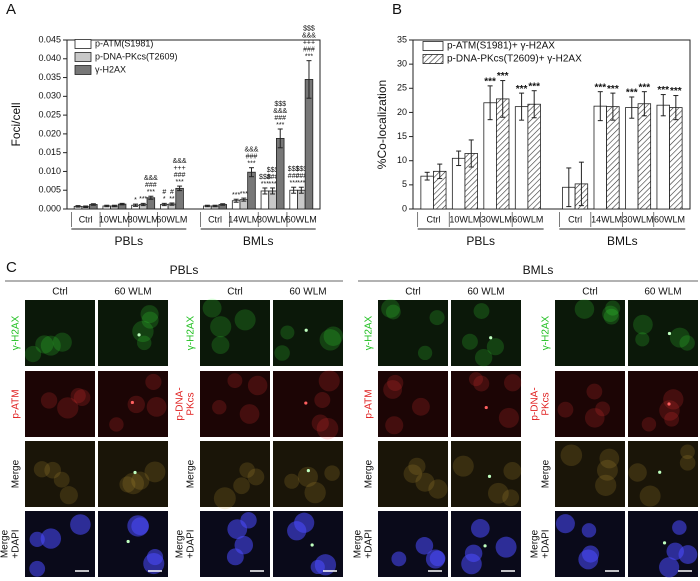 The image size is (700, 581). I want to click on row-label: γ-H2AX, so click(16, 332).